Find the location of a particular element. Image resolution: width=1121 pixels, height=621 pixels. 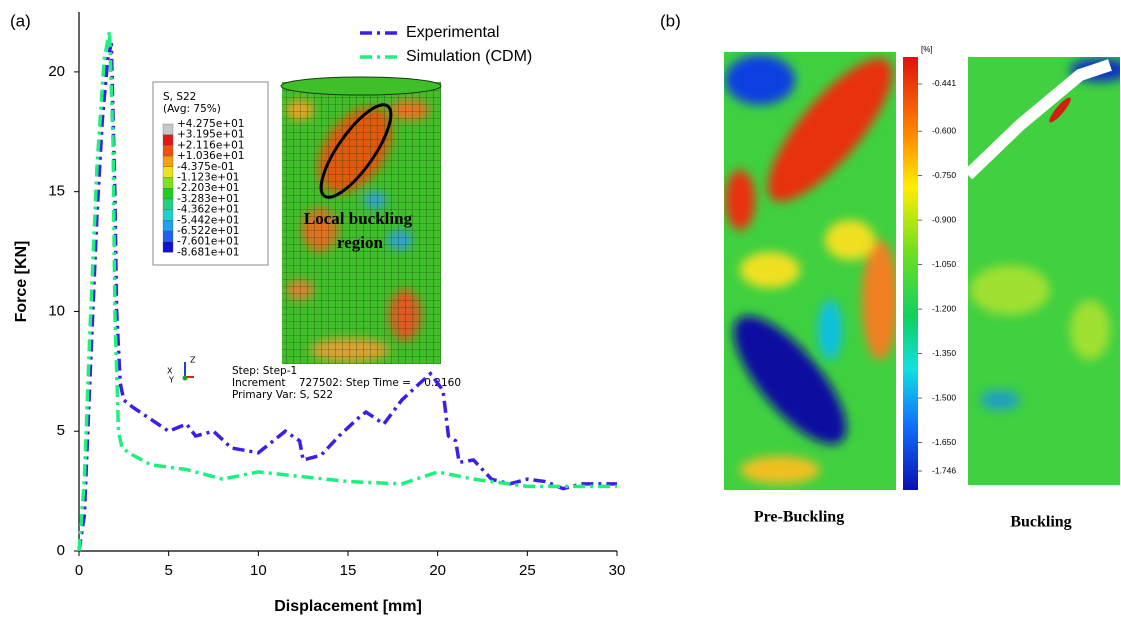

fea-legend-label: -7.601e+01 is located at coordinates (208, 242).